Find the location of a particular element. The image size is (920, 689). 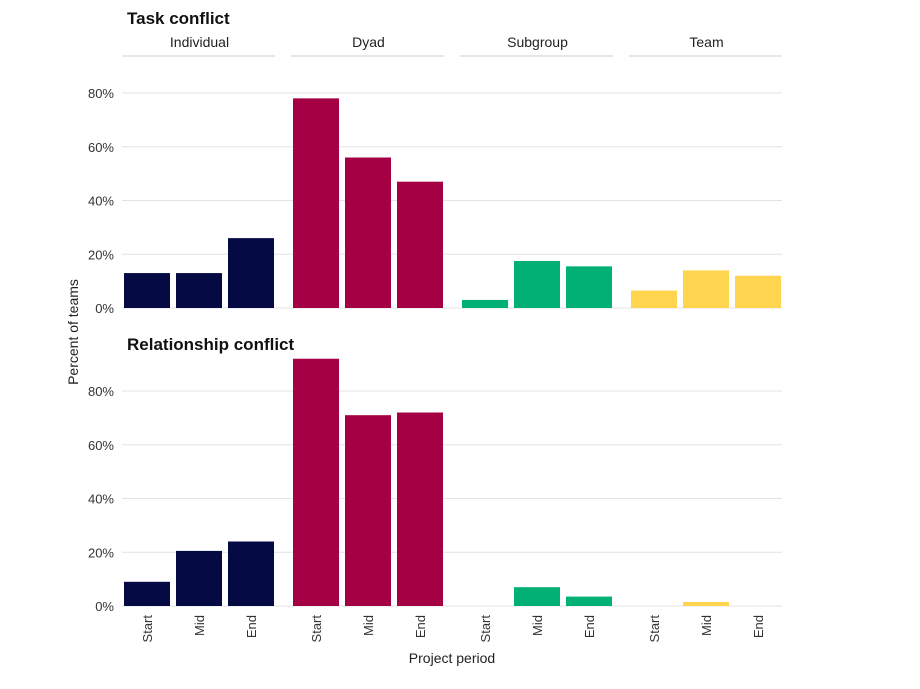

bar-task-conflict-individual-mid is located at coordinates (199, 290).